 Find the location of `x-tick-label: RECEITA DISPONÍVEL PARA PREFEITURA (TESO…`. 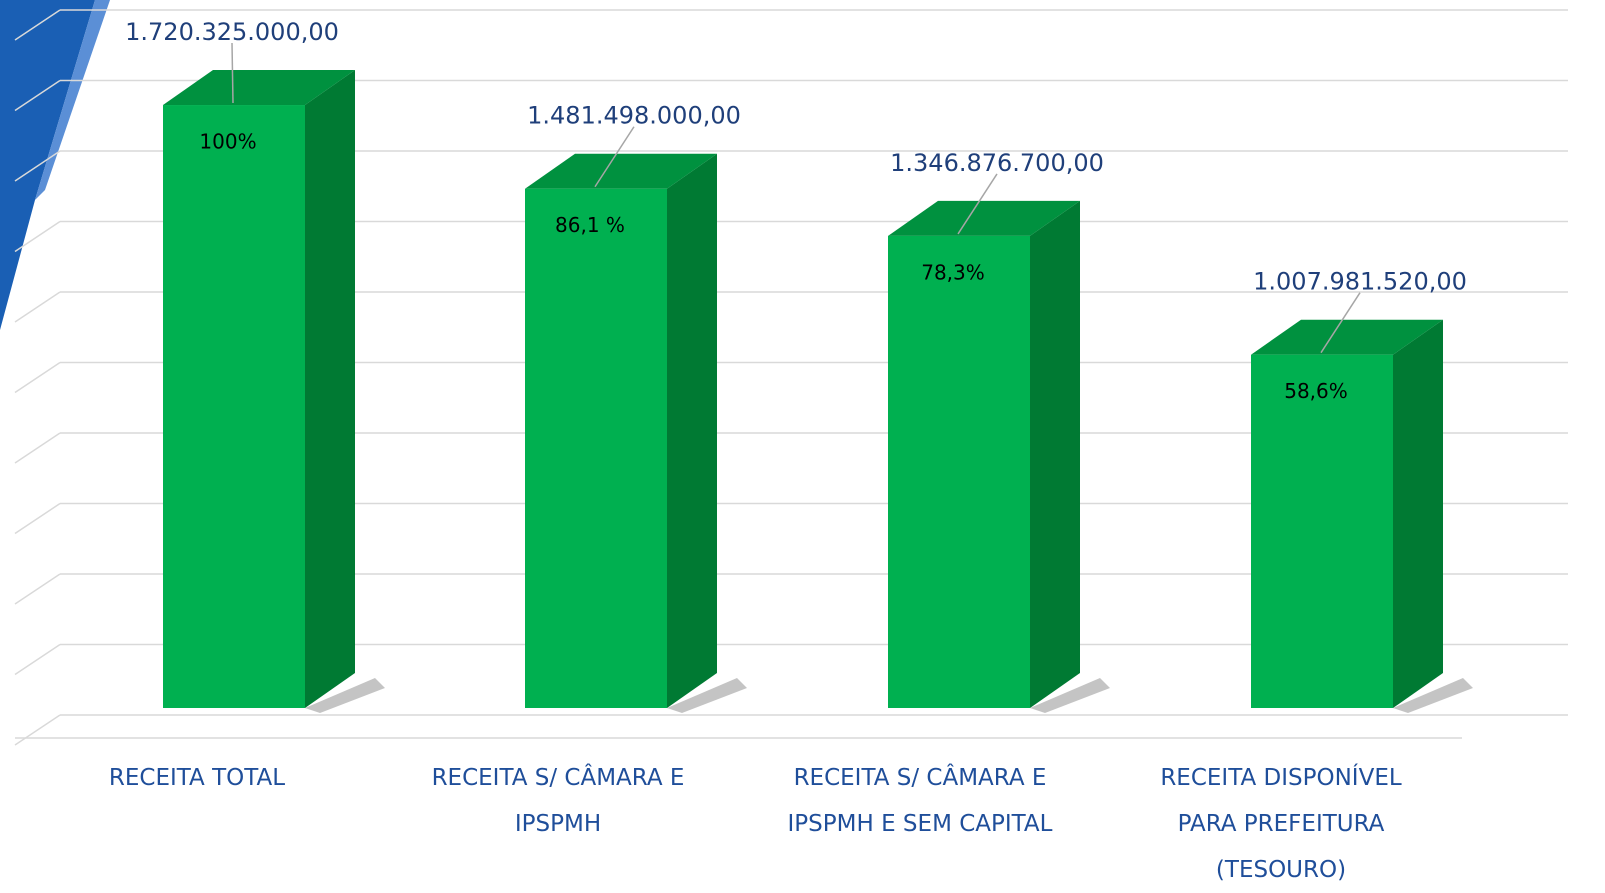

x-tick-label: RECEITA DISPONÍVEL PARA PREFEITURA (TESO… is located at coordinates (1281, 824).